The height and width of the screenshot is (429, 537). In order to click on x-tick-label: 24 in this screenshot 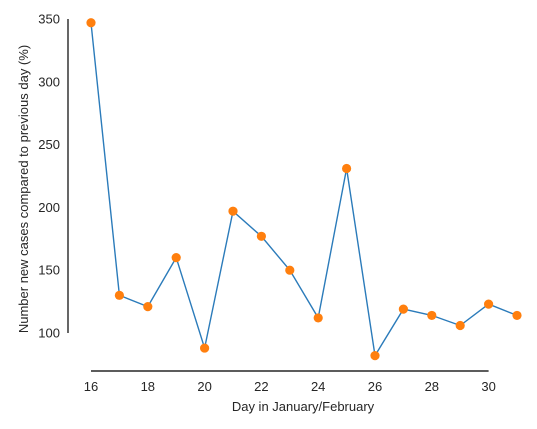, I will do `click(318, 386)`.